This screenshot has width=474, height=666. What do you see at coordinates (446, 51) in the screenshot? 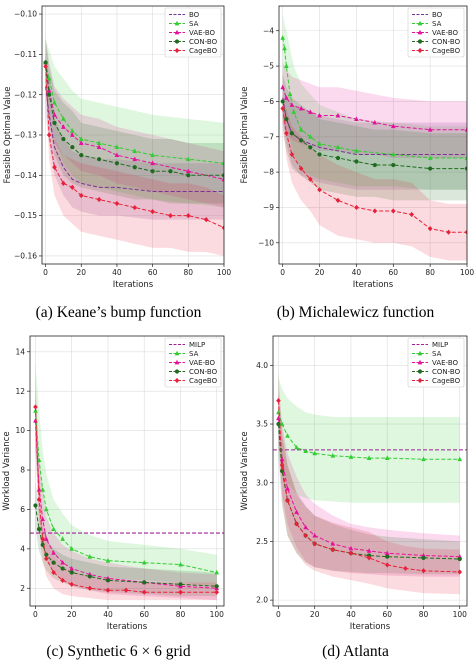
I see `michalewicz-legend-label-cagebo: CageBO` at bounding box center [446, 51].